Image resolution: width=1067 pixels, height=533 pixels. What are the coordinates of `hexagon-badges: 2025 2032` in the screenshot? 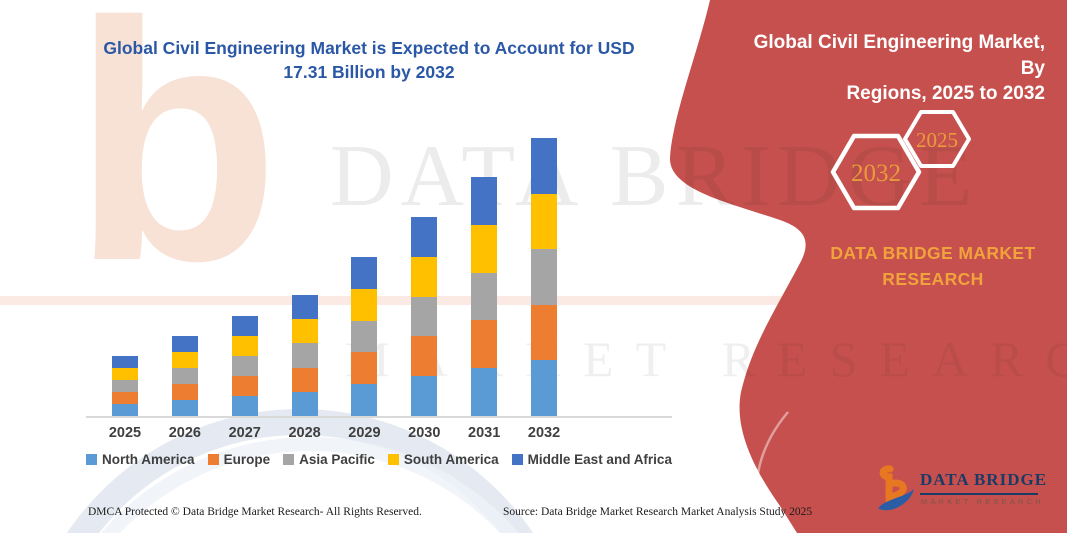 It's located at (900, 160).